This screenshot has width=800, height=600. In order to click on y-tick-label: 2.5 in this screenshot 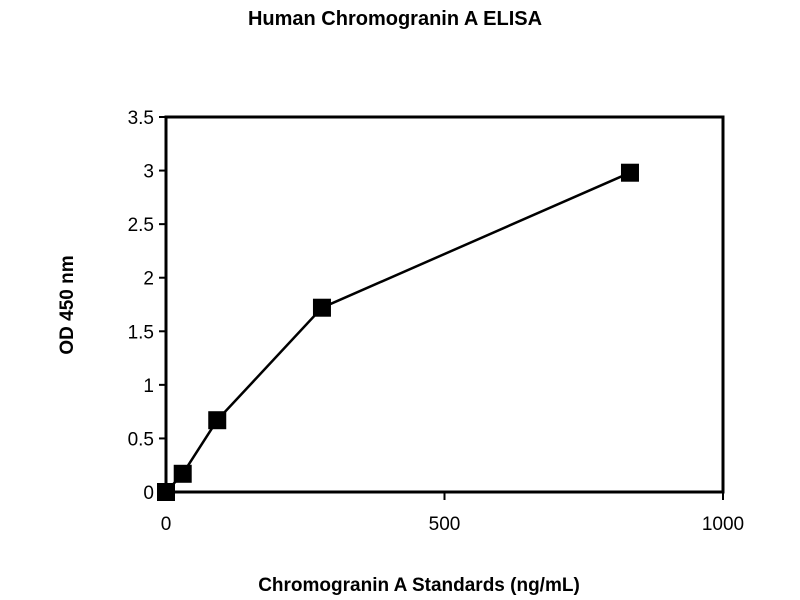, I will do `click(141, 225)`.